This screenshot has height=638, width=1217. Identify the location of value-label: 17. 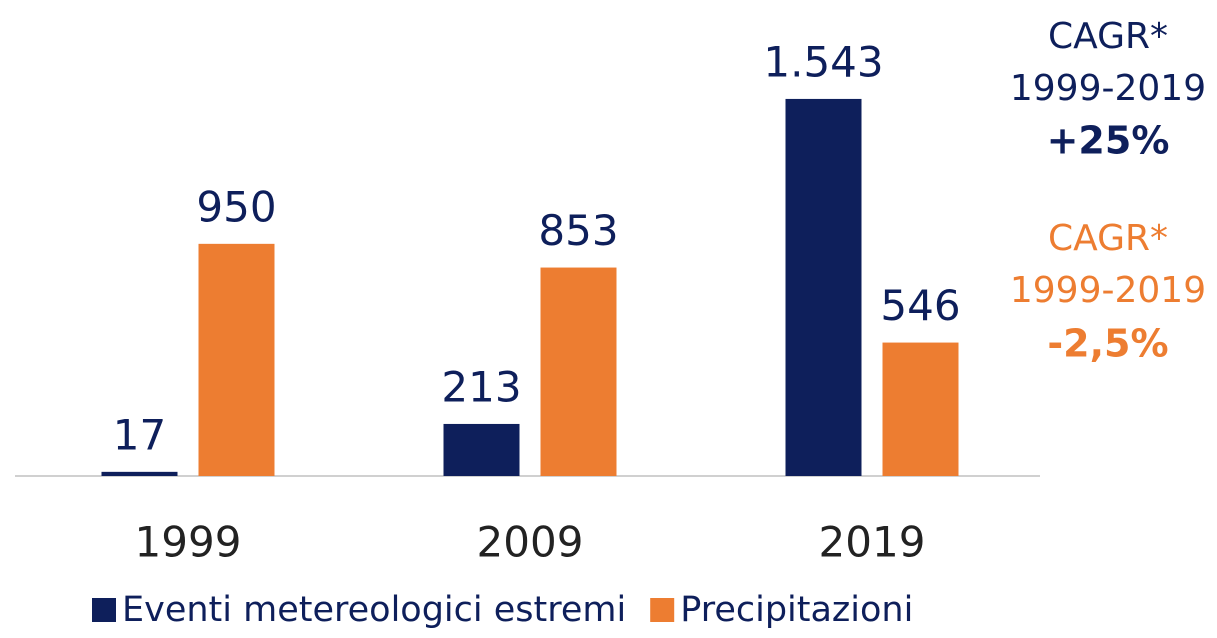
(139, 434).